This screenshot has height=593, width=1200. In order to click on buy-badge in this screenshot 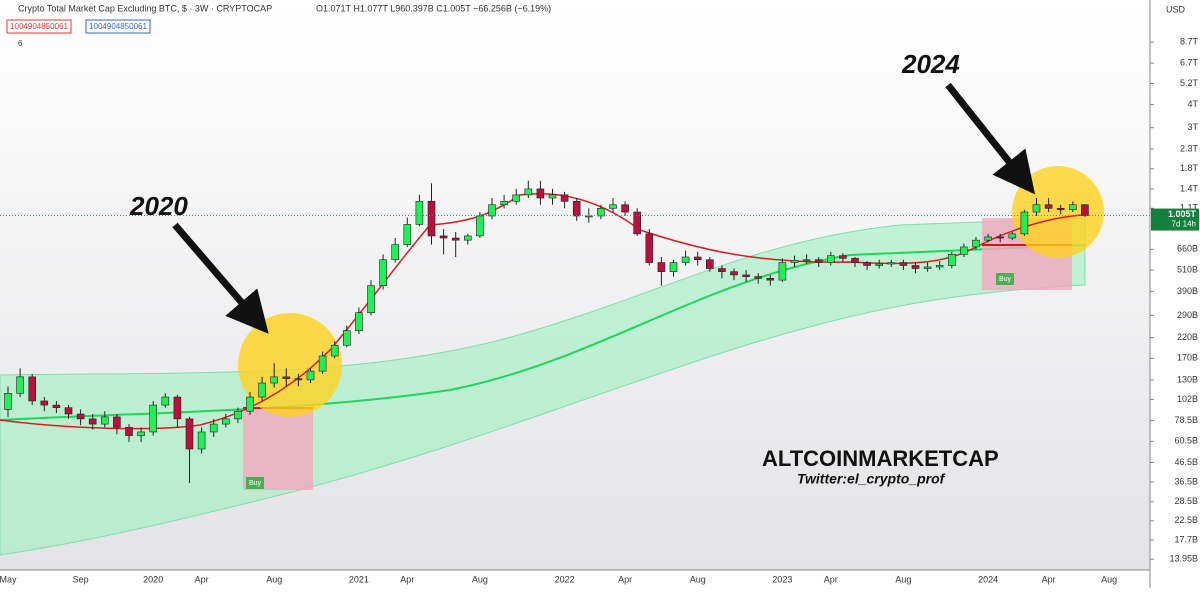, I will do `click(255, 483)`.